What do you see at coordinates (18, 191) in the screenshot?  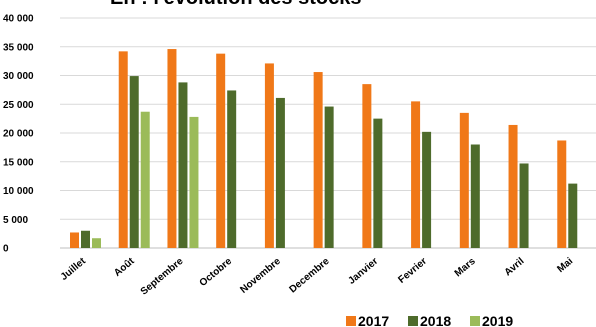 I see `y-tick-label: 10 000` at bounding box center [18, 191].